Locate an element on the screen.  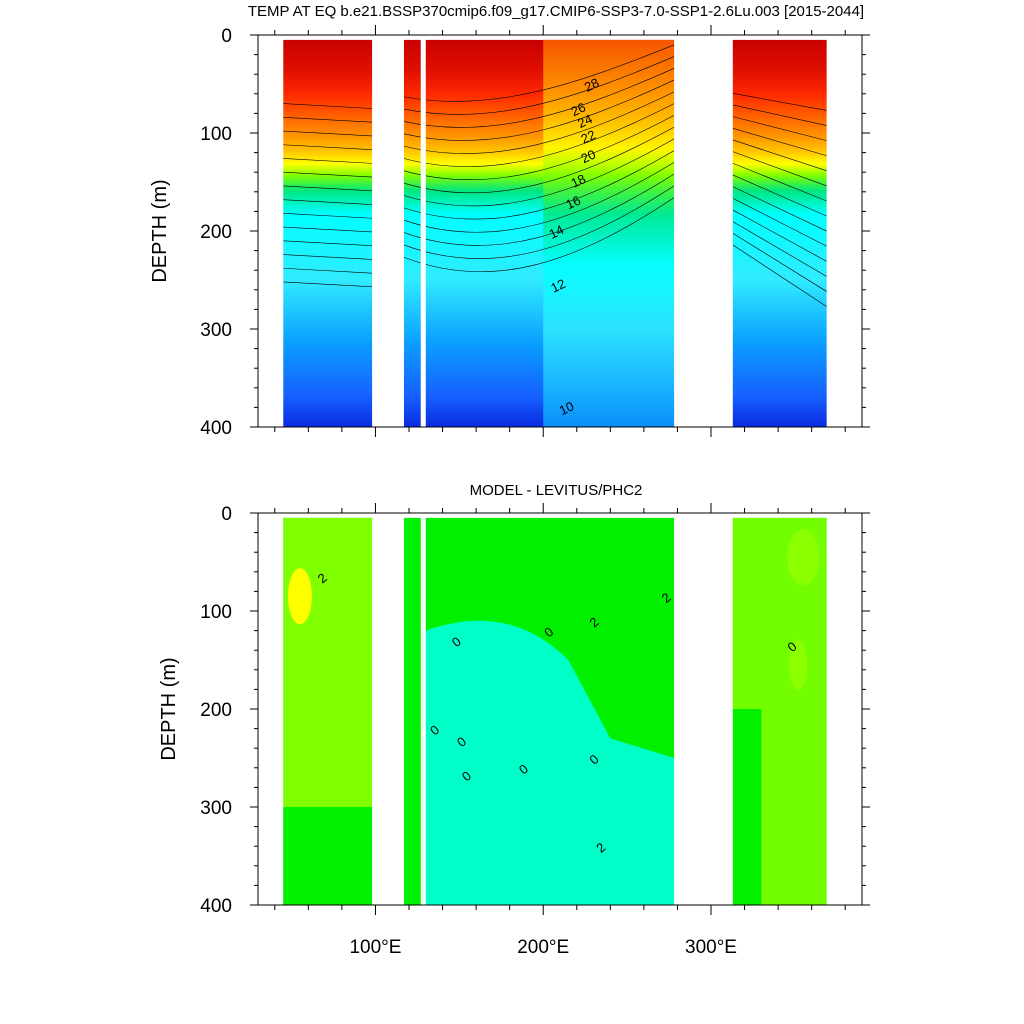
contour-lines is located at coordinates (555, 175).